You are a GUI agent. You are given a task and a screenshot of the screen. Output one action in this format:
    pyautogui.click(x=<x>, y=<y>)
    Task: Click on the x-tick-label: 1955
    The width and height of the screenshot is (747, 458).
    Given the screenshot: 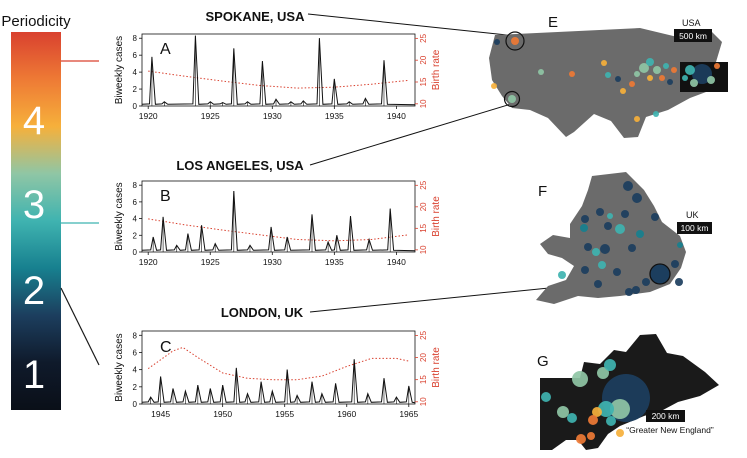 What is the action you would take?
    pyautogui.click(x=284, y=414)
    